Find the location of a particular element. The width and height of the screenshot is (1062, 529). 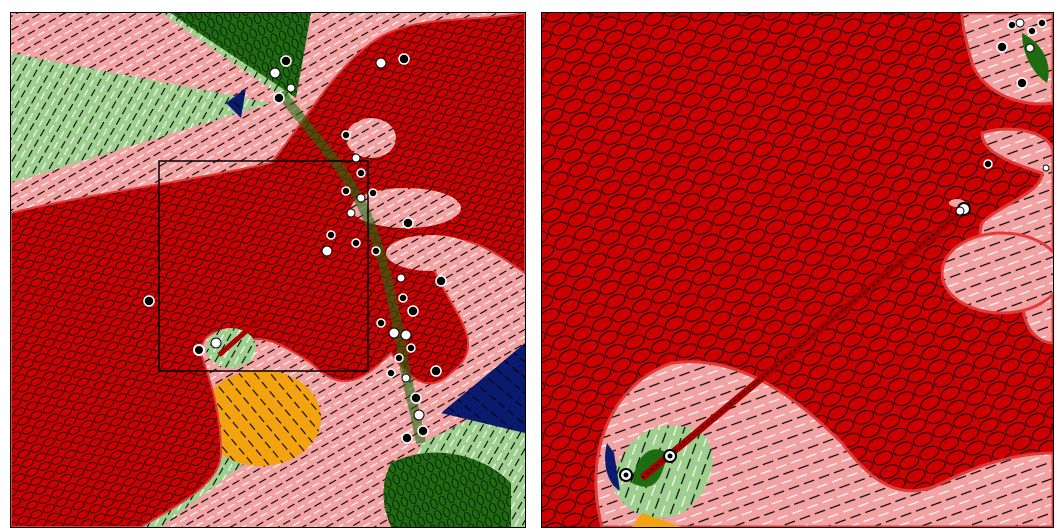

line-singularity is located at coordinates (240, 336).